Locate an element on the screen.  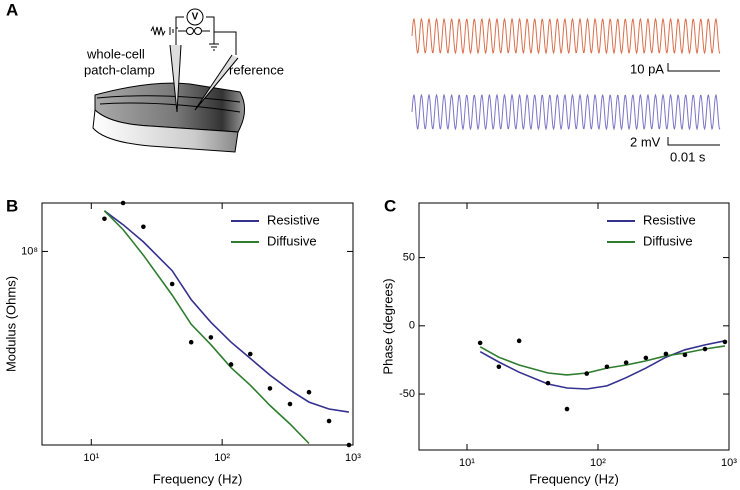
plot-area is located at coordinates (602, 365).